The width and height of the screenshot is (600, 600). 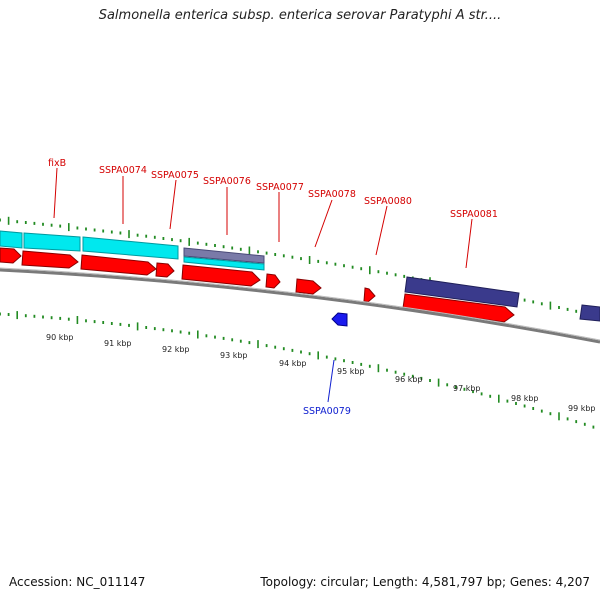 What do you see at coordinates (60, 337) in the screenshot?
I see `kbp-label: 90 kbp` at bounding box center [60, 337].